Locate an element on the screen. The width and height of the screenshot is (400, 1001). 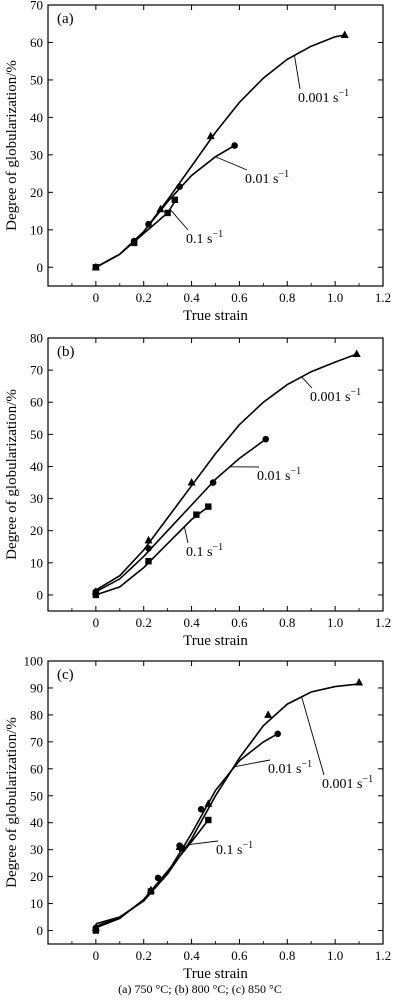
x-tick-label: 0.6 is located at coordinates (239, 297).